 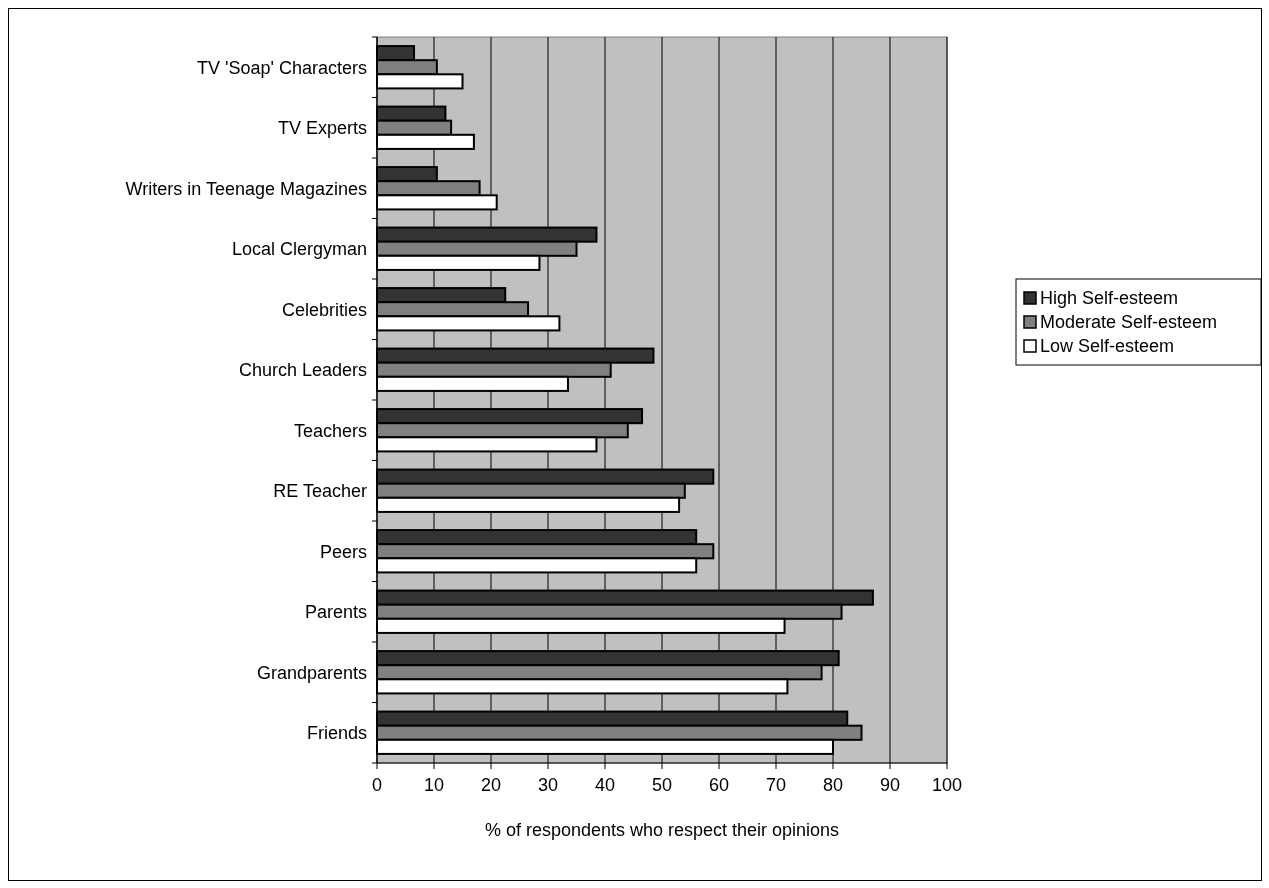 What do you see at coordinates (322, 128) in the screenshot?
I see `y-tick-label: TV Experts` at bounding box center [322, 128].